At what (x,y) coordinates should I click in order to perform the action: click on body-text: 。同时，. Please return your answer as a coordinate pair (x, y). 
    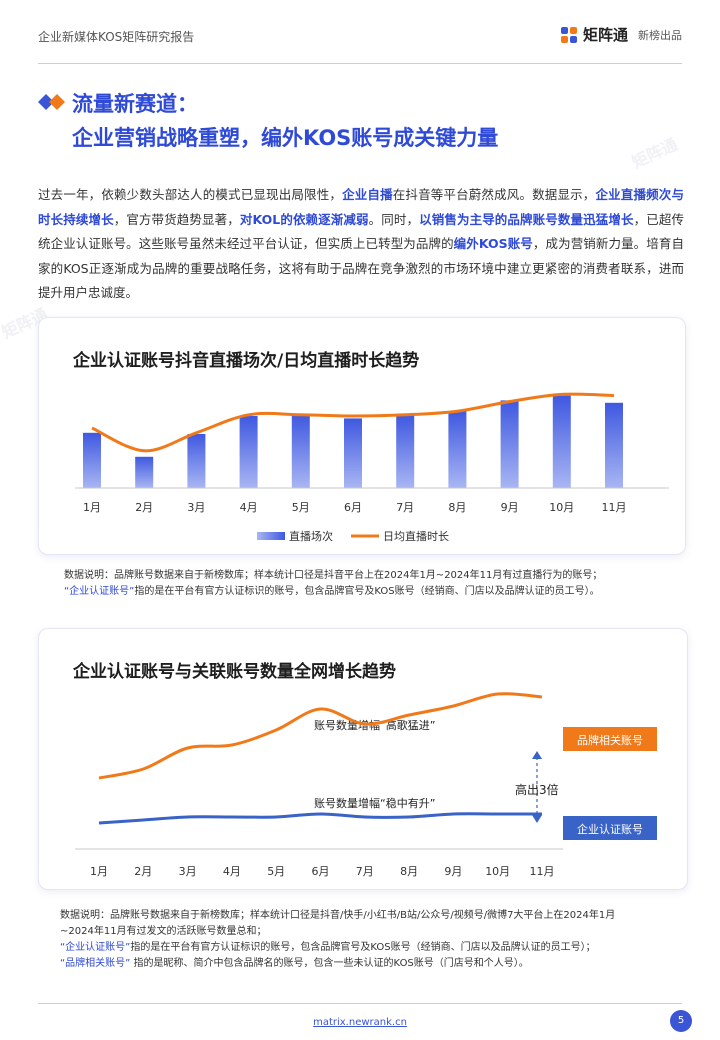
    Looking at the image, I should click on (394, 219).